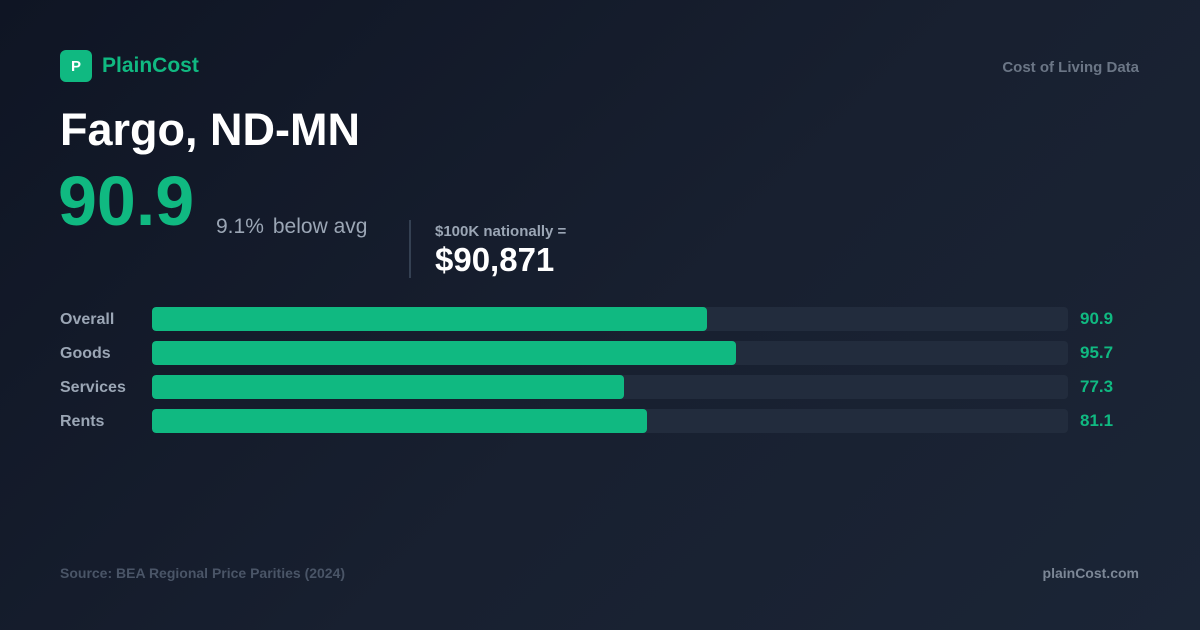 This screenshot has width=1200, height=630. What do you see at coordinates (320, 226) in the screenshot?
I see `diff-text: below avg` at bounding box center [320, 226].